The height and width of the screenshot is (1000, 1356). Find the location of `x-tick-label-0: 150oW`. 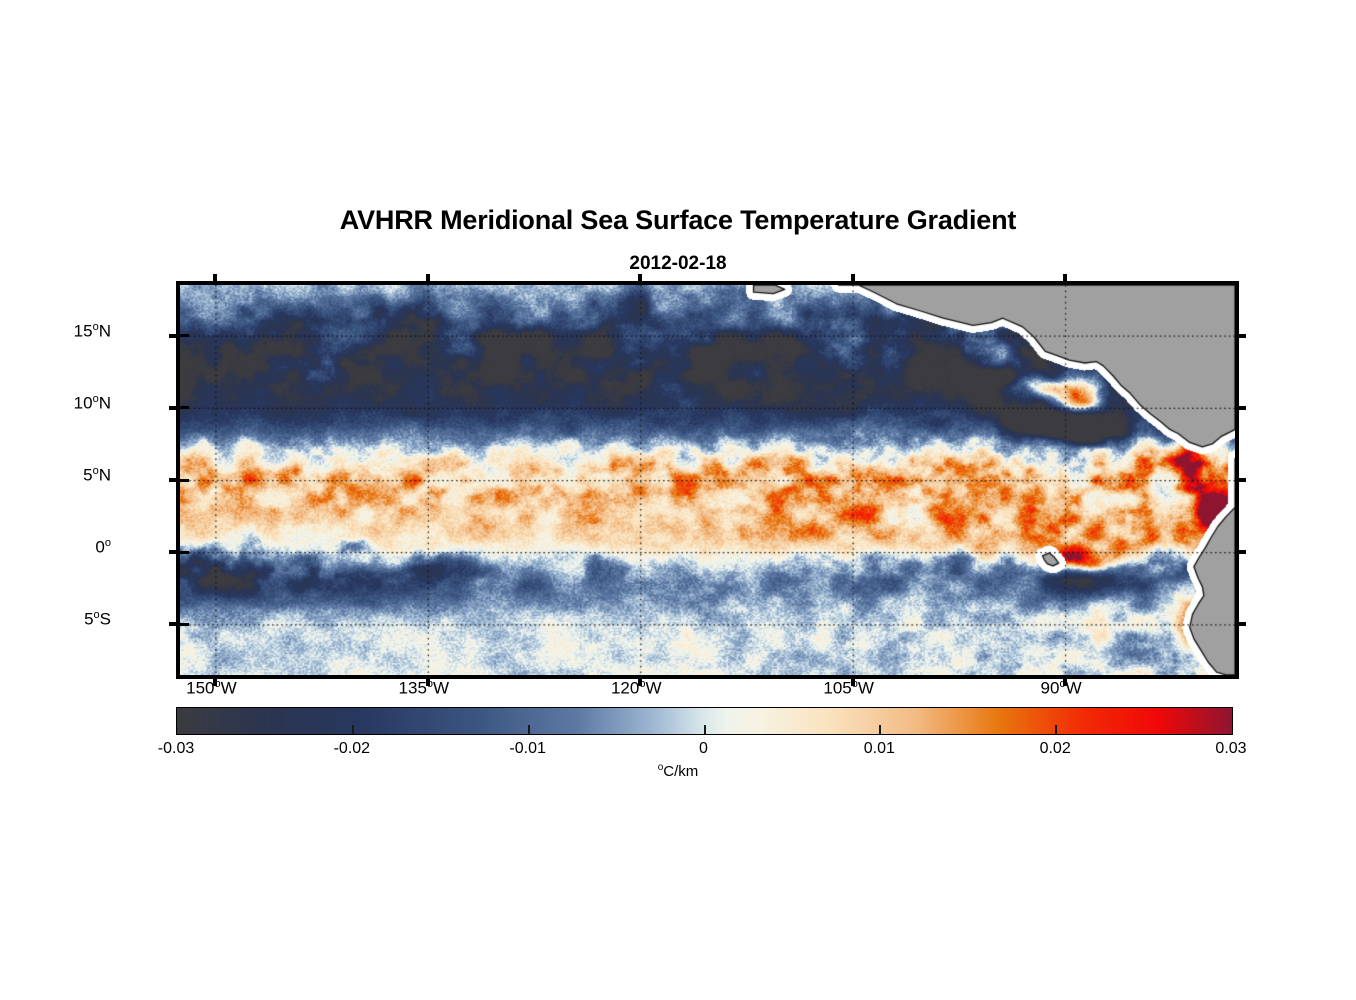

x-tick-label-0: 150oW is located at coordinates (211, 688).